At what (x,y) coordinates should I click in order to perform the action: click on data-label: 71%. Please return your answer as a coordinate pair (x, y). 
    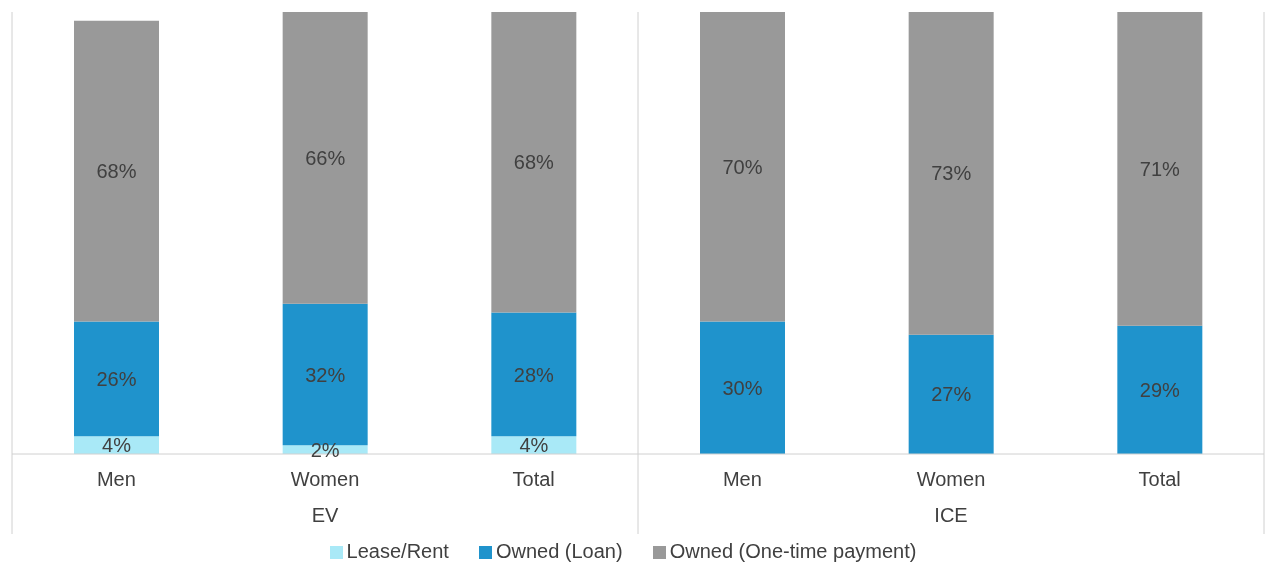
    Looking at the image, I should click on (1160, 169).